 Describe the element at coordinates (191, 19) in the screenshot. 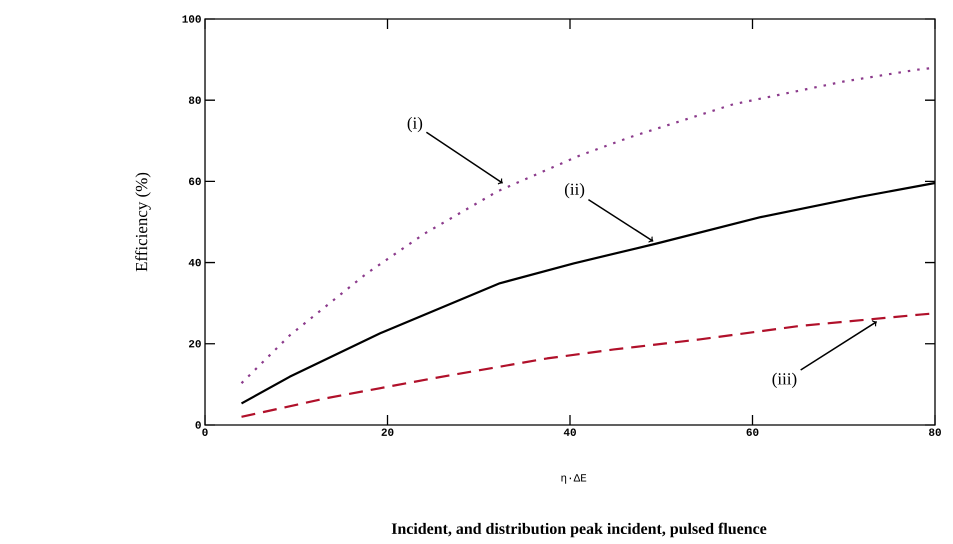

I see `y-tick-label: 100` at that location.